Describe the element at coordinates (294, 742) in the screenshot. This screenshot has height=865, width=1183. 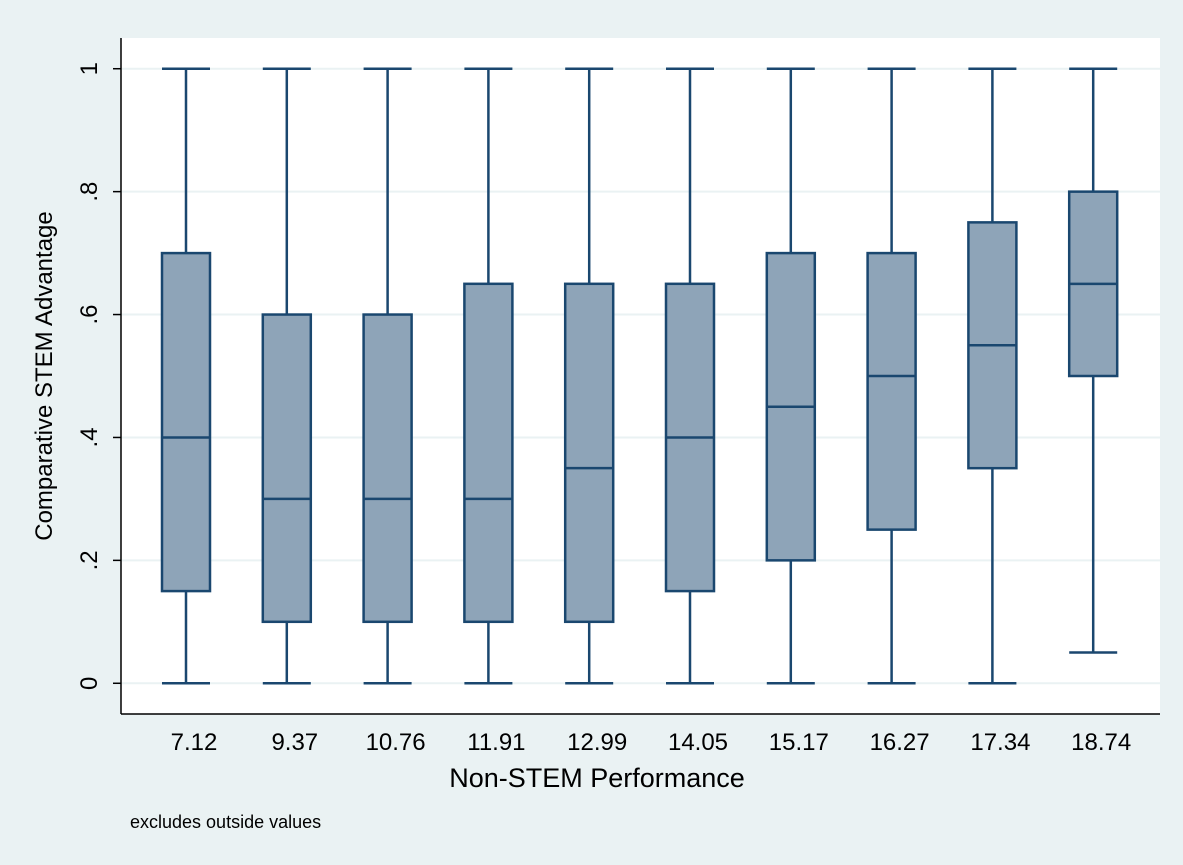
I see `x-tick-label: 9.37` at that location.